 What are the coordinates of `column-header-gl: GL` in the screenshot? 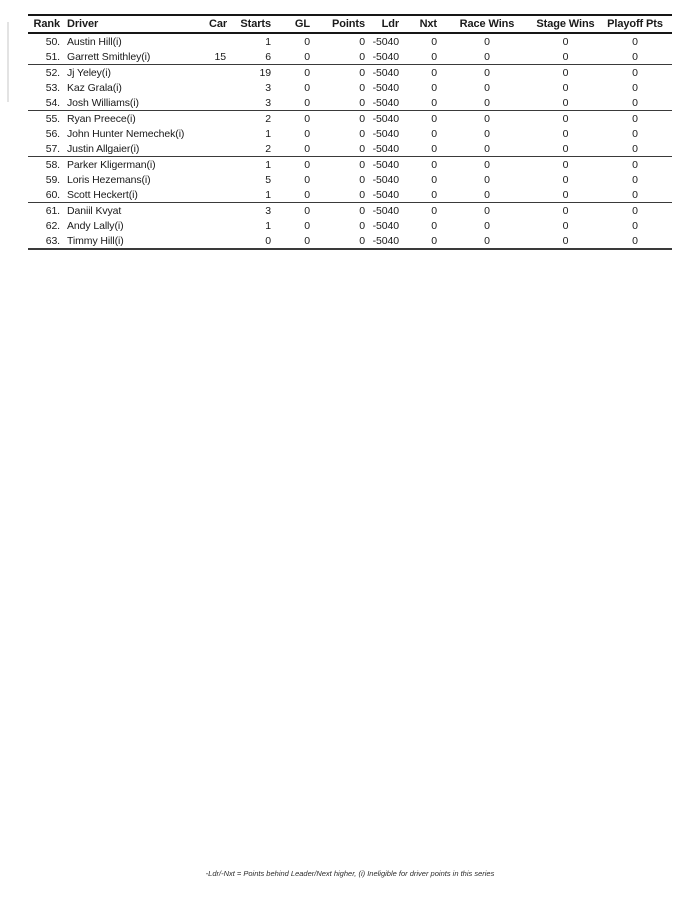 It's located at (293, 24).